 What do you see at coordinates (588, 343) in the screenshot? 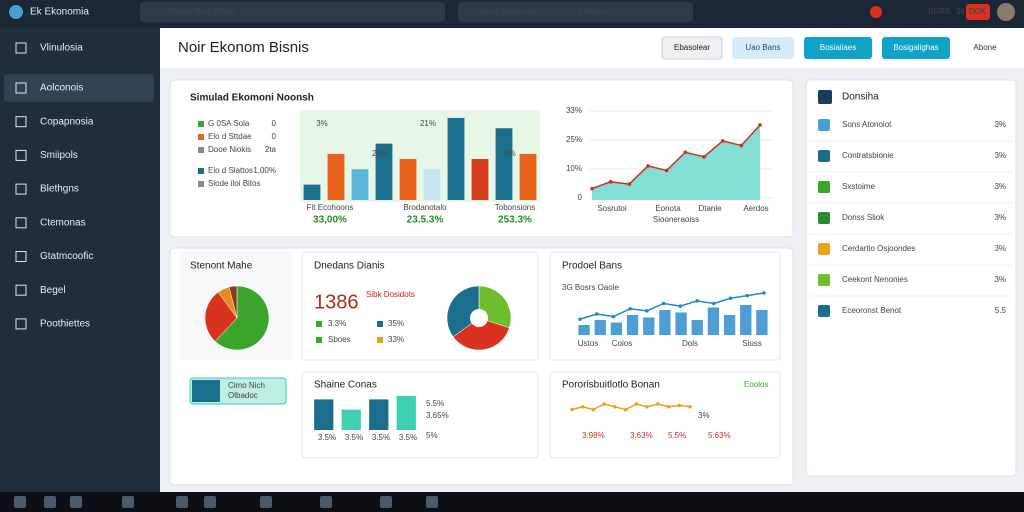
I see `x-tick-label: Ustos` at bounding box center [588, 343].